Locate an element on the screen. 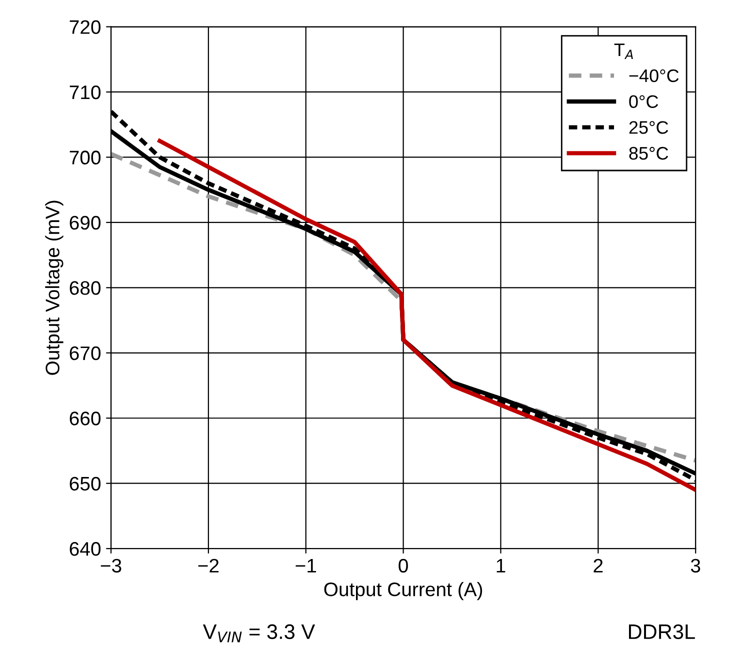 The image size is (740, 669). legend-label: 85°C is located at coordinates (648, 153).